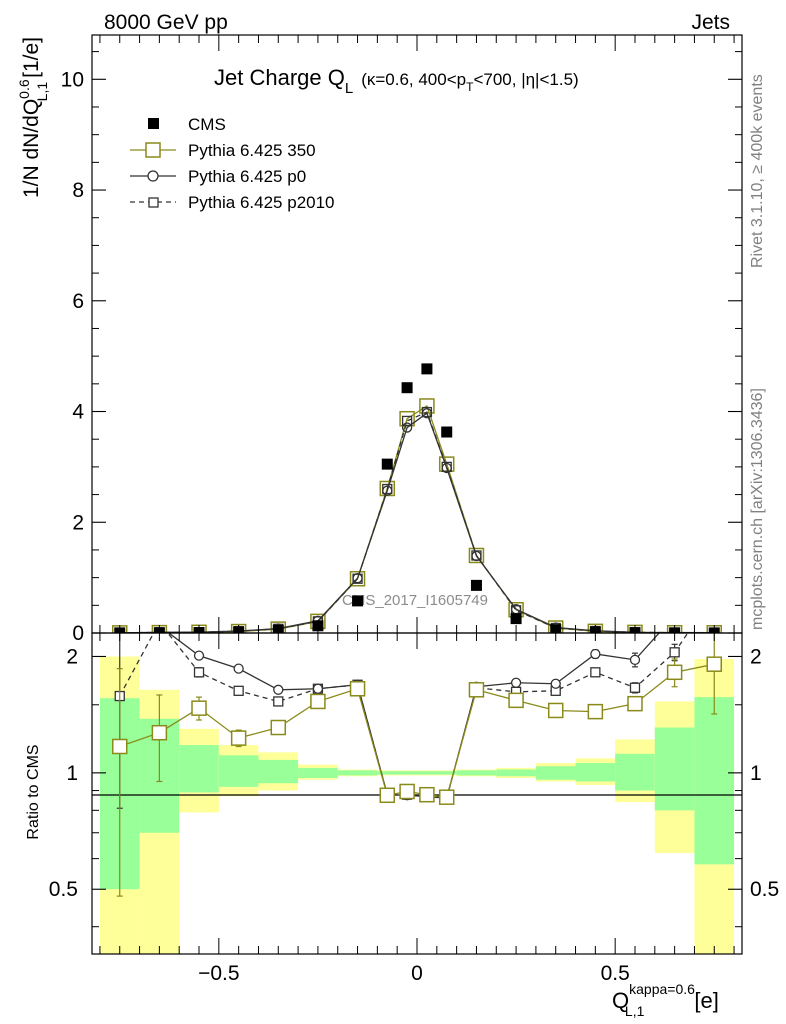 The height and width of the screenshot is (1024, 786). What do you see at coordinates (42, 92) in the screenshot?
I see `main-y-label-sub: L,1` at bounding box center [42, 92].